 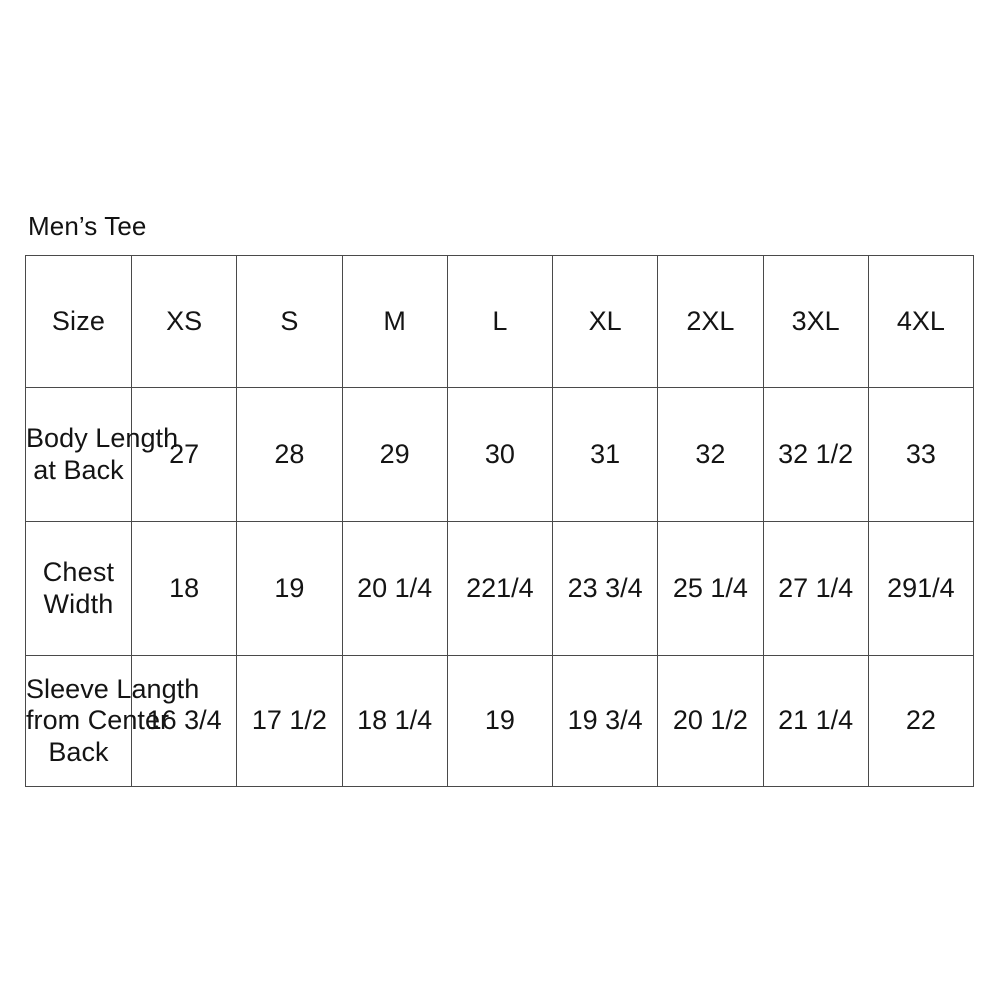 What do you see at coordinates (98, 720) in the screenshot?
I see `row-label-line: from Center` at bounding box center [98, 720].